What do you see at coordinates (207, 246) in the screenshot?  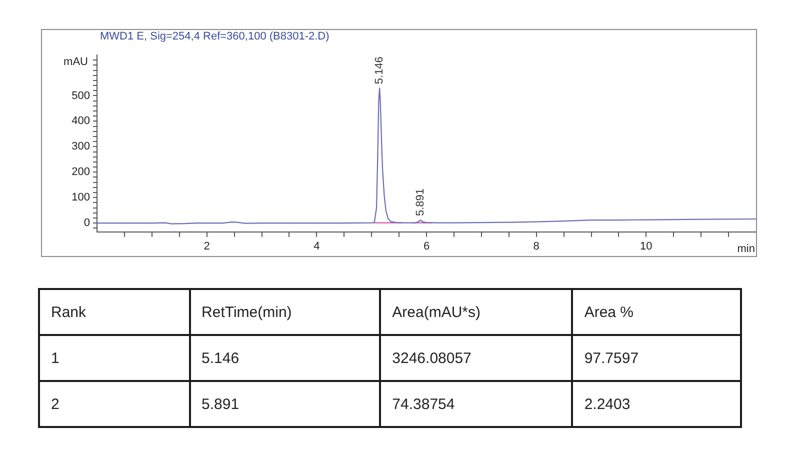 I see `x-tick-label: 2` at bounding box center [207, 246].